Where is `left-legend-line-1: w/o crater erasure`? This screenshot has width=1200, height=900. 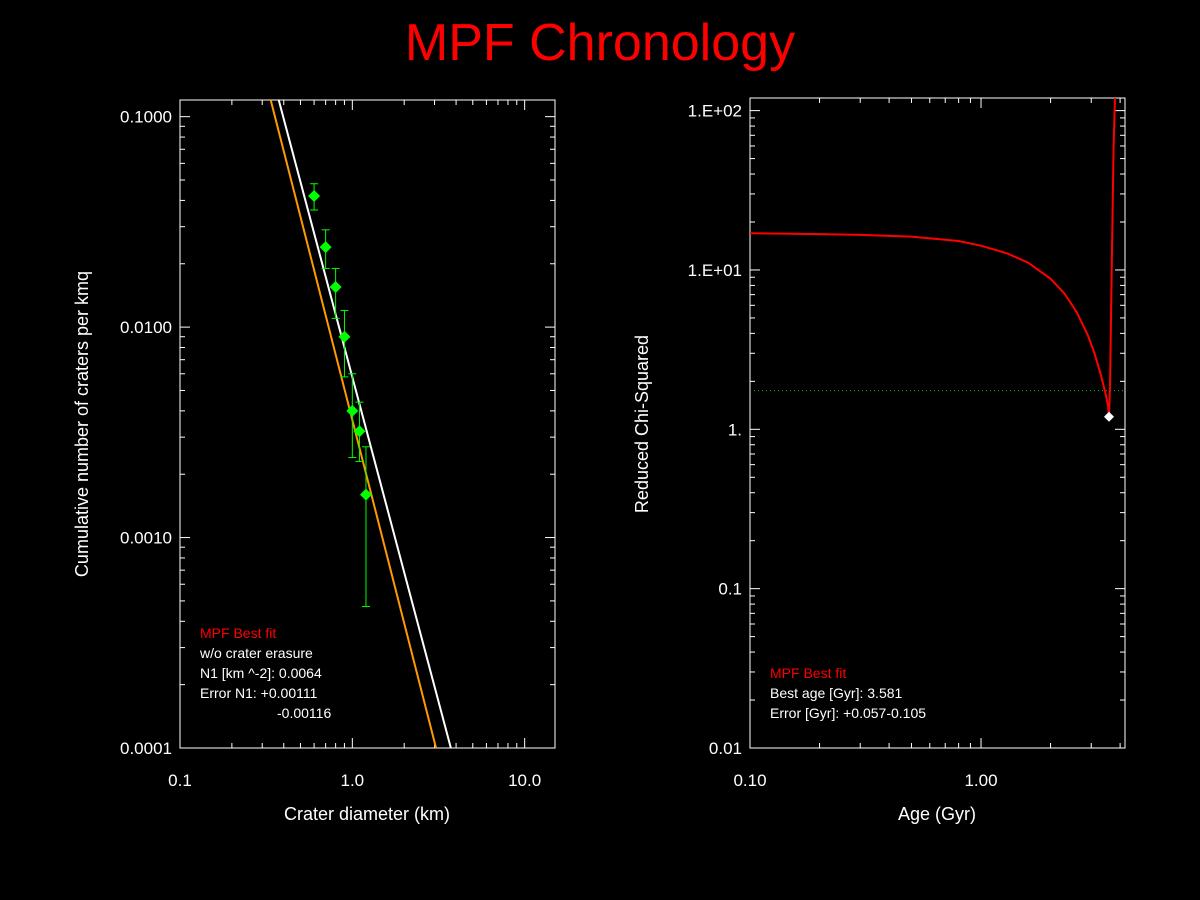
left-legend-line-1: w/o crater erasure is located at coordinates (256, 653).